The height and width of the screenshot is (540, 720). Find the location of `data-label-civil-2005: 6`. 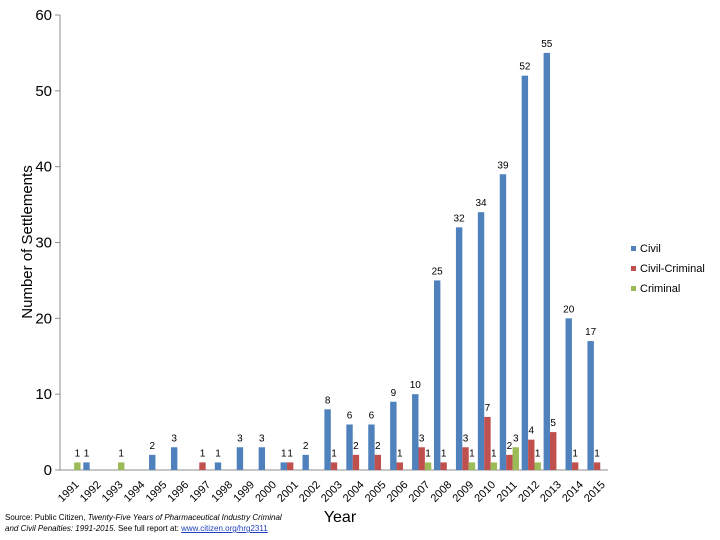

data-label-civil-2005: 6 is located at coordinates (372, 416).